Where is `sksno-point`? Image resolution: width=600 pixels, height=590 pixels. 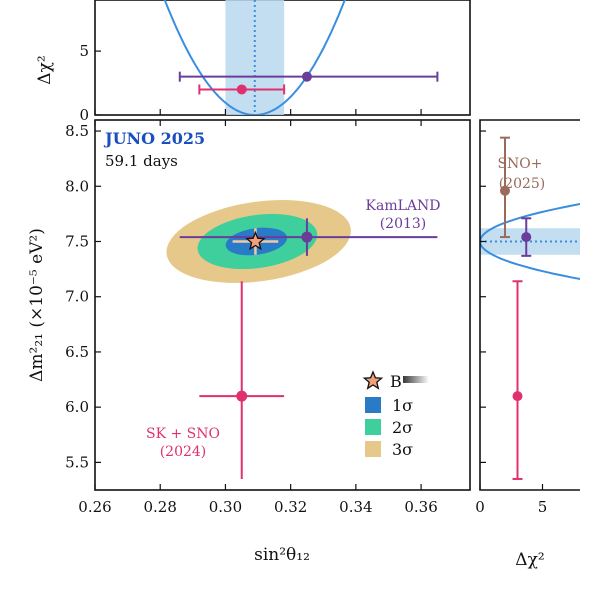
sksno-point is located at coordinates (242, 396).